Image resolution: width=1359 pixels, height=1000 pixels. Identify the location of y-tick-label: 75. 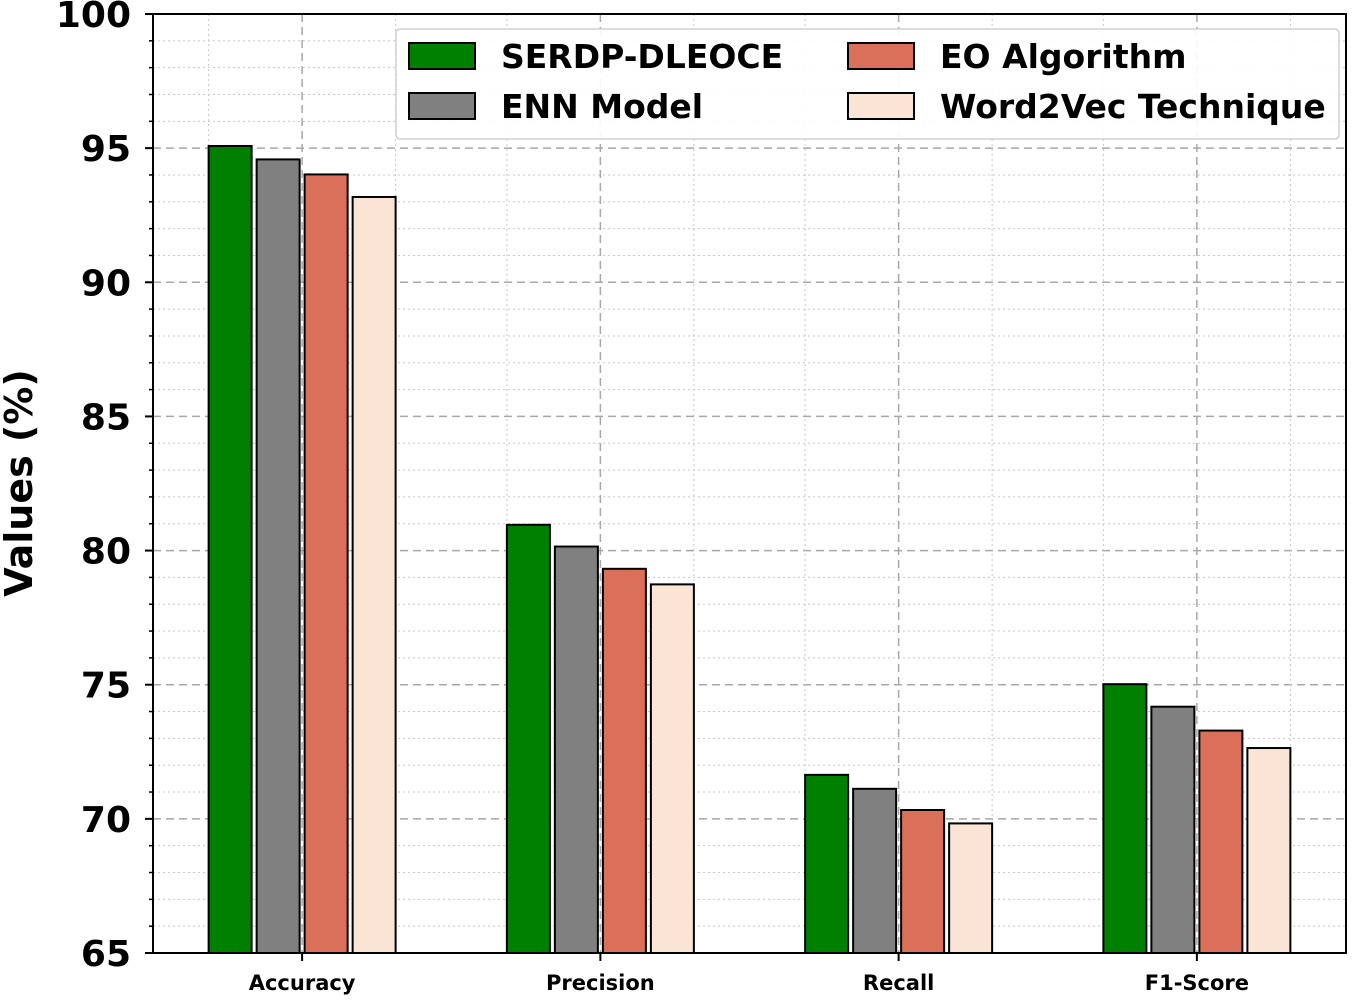
(106, 686).